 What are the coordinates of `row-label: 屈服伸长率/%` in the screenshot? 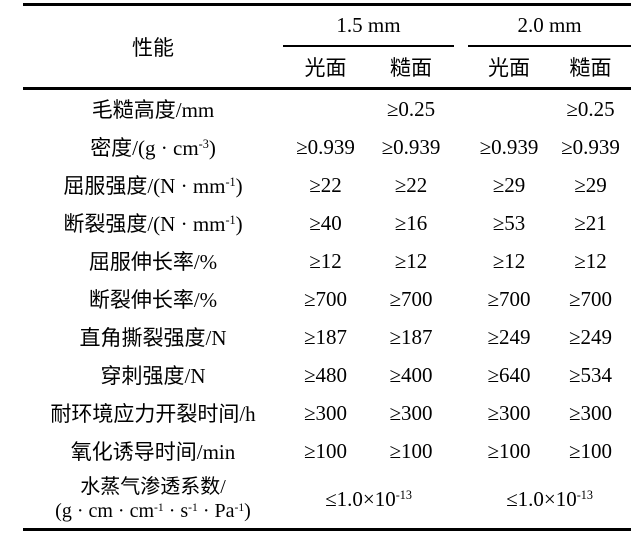 It's located at (153, 262).